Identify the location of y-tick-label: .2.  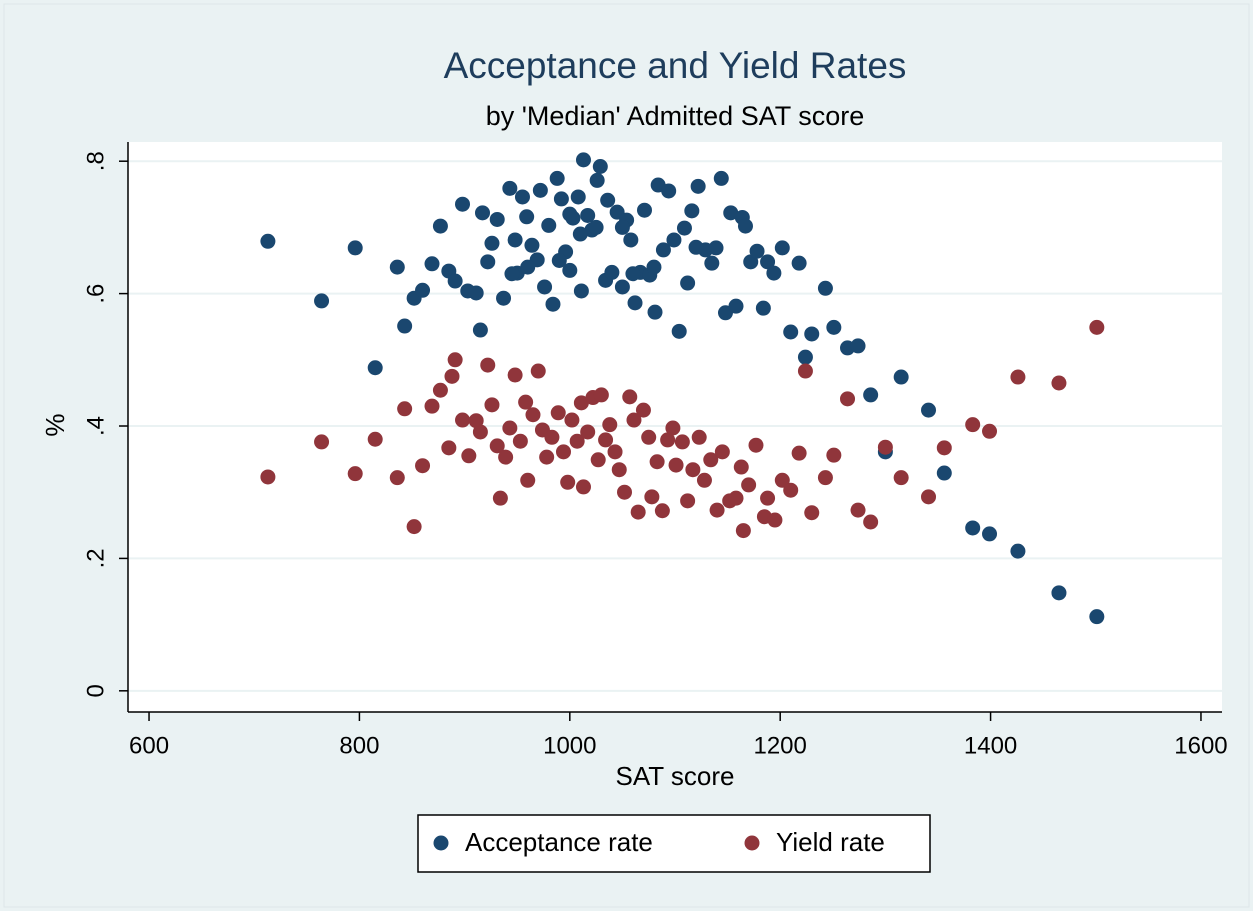
(95, 558).